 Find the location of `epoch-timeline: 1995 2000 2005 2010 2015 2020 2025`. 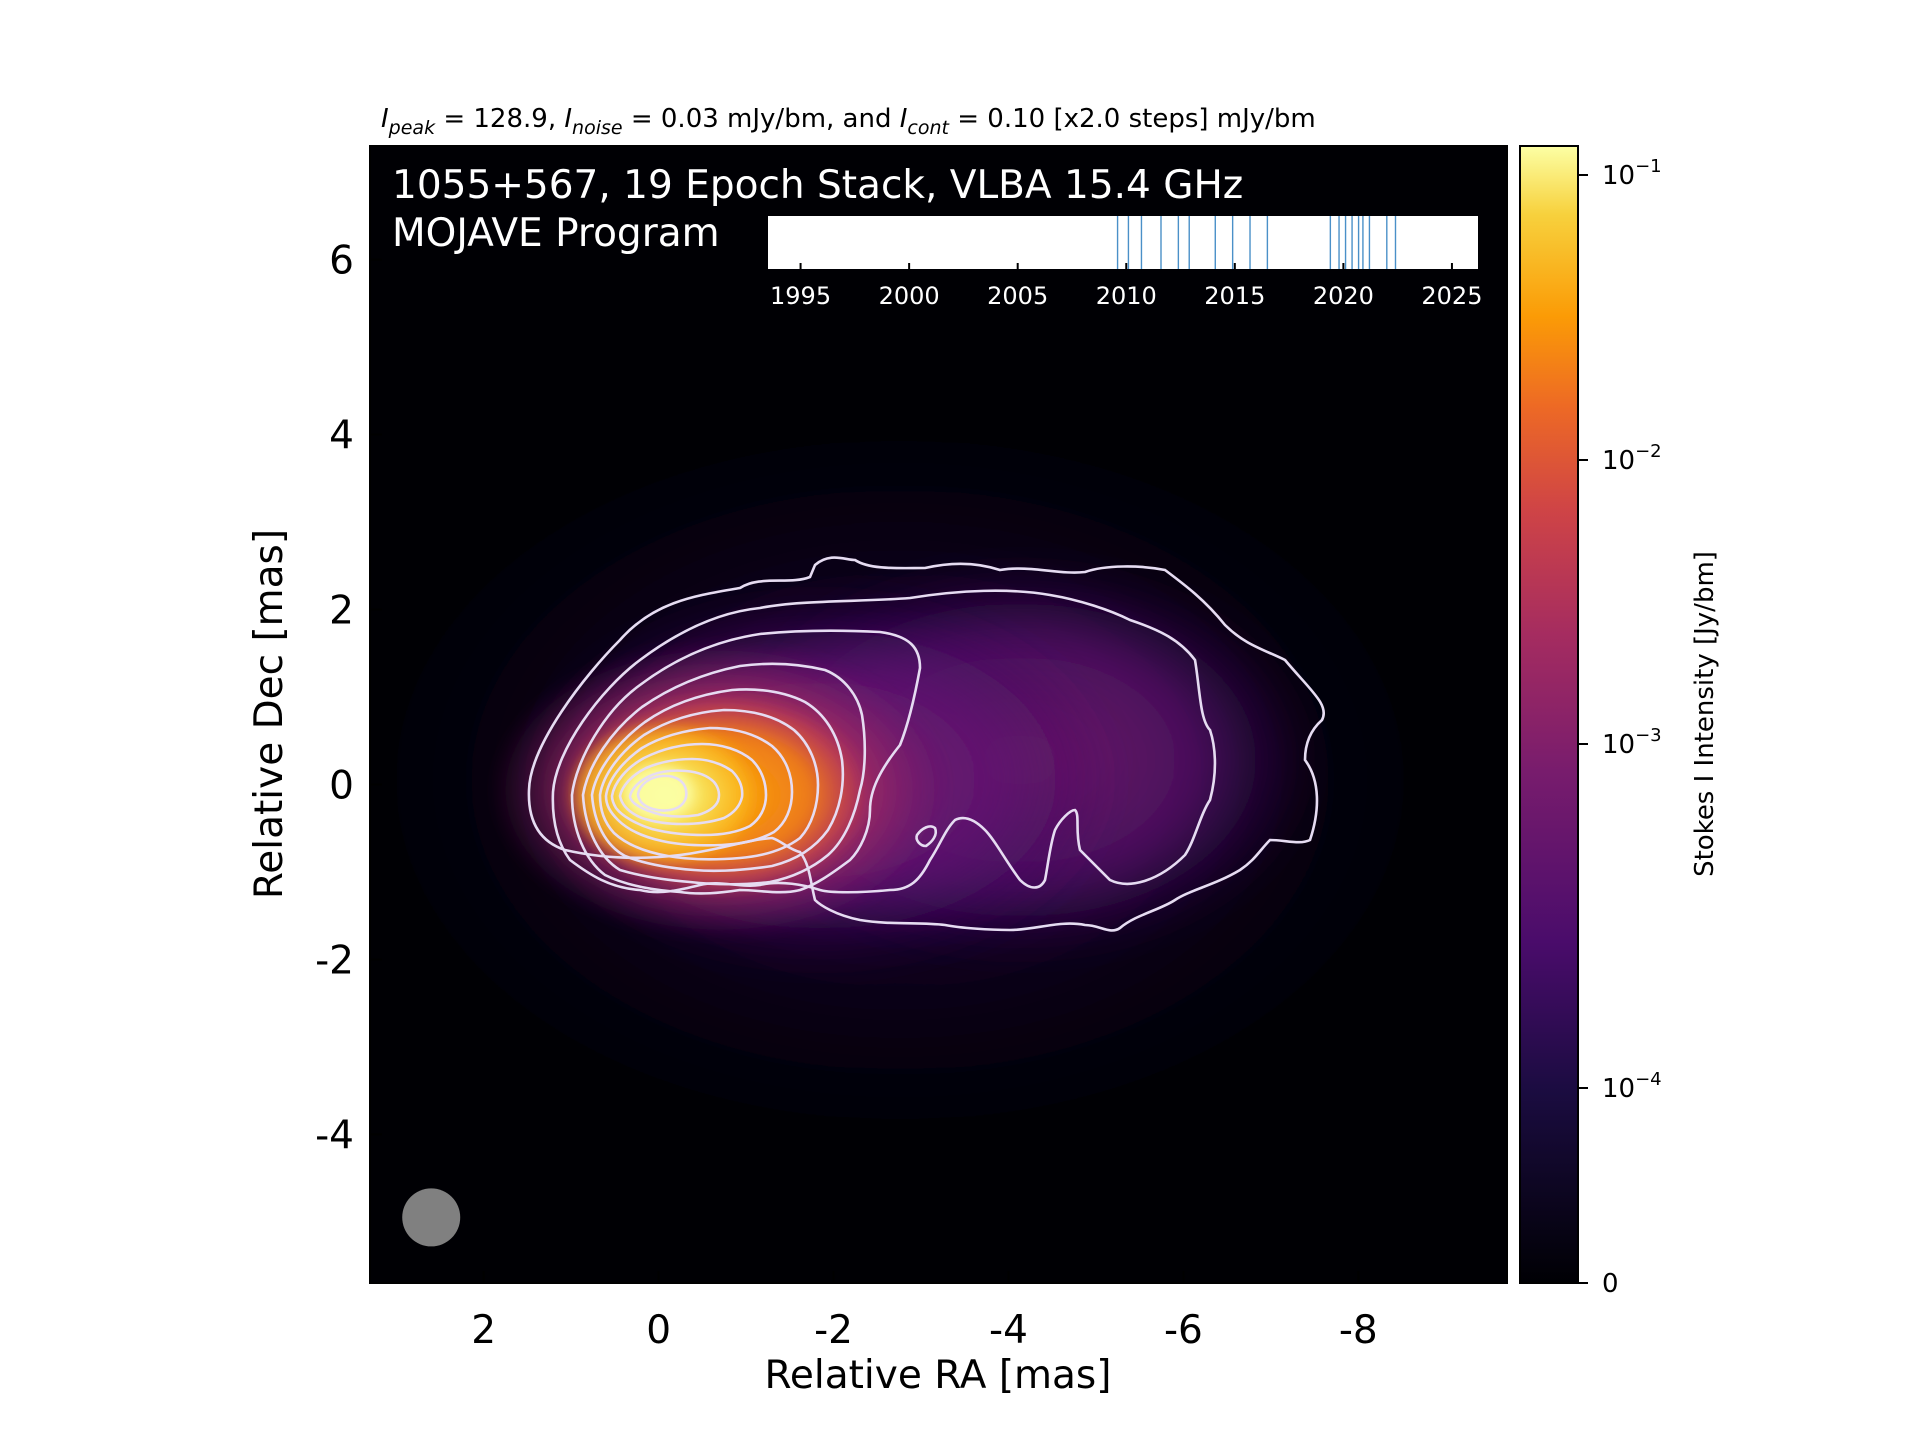

epoch-timeline: 1995 2000 2005 2010 2015 2020 2025 is located at coordinates (1125, 263).